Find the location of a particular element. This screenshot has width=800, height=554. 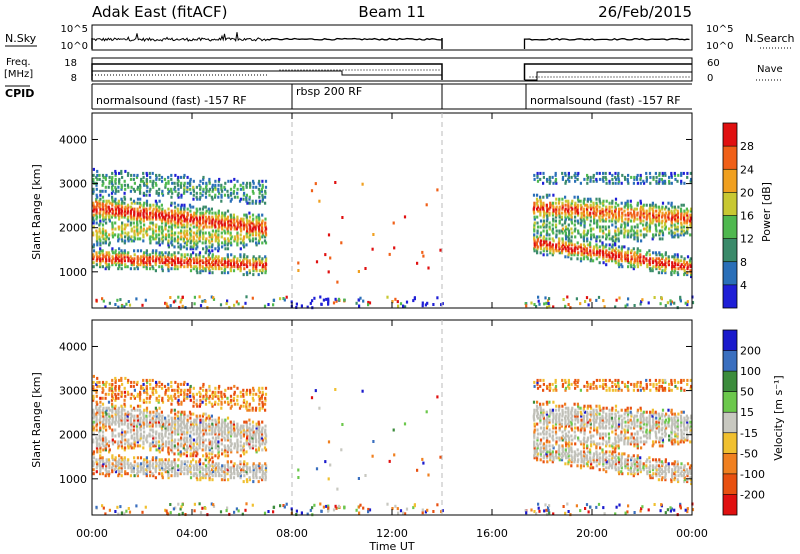

power-cell-sparse is located at coordinates (335, 182).